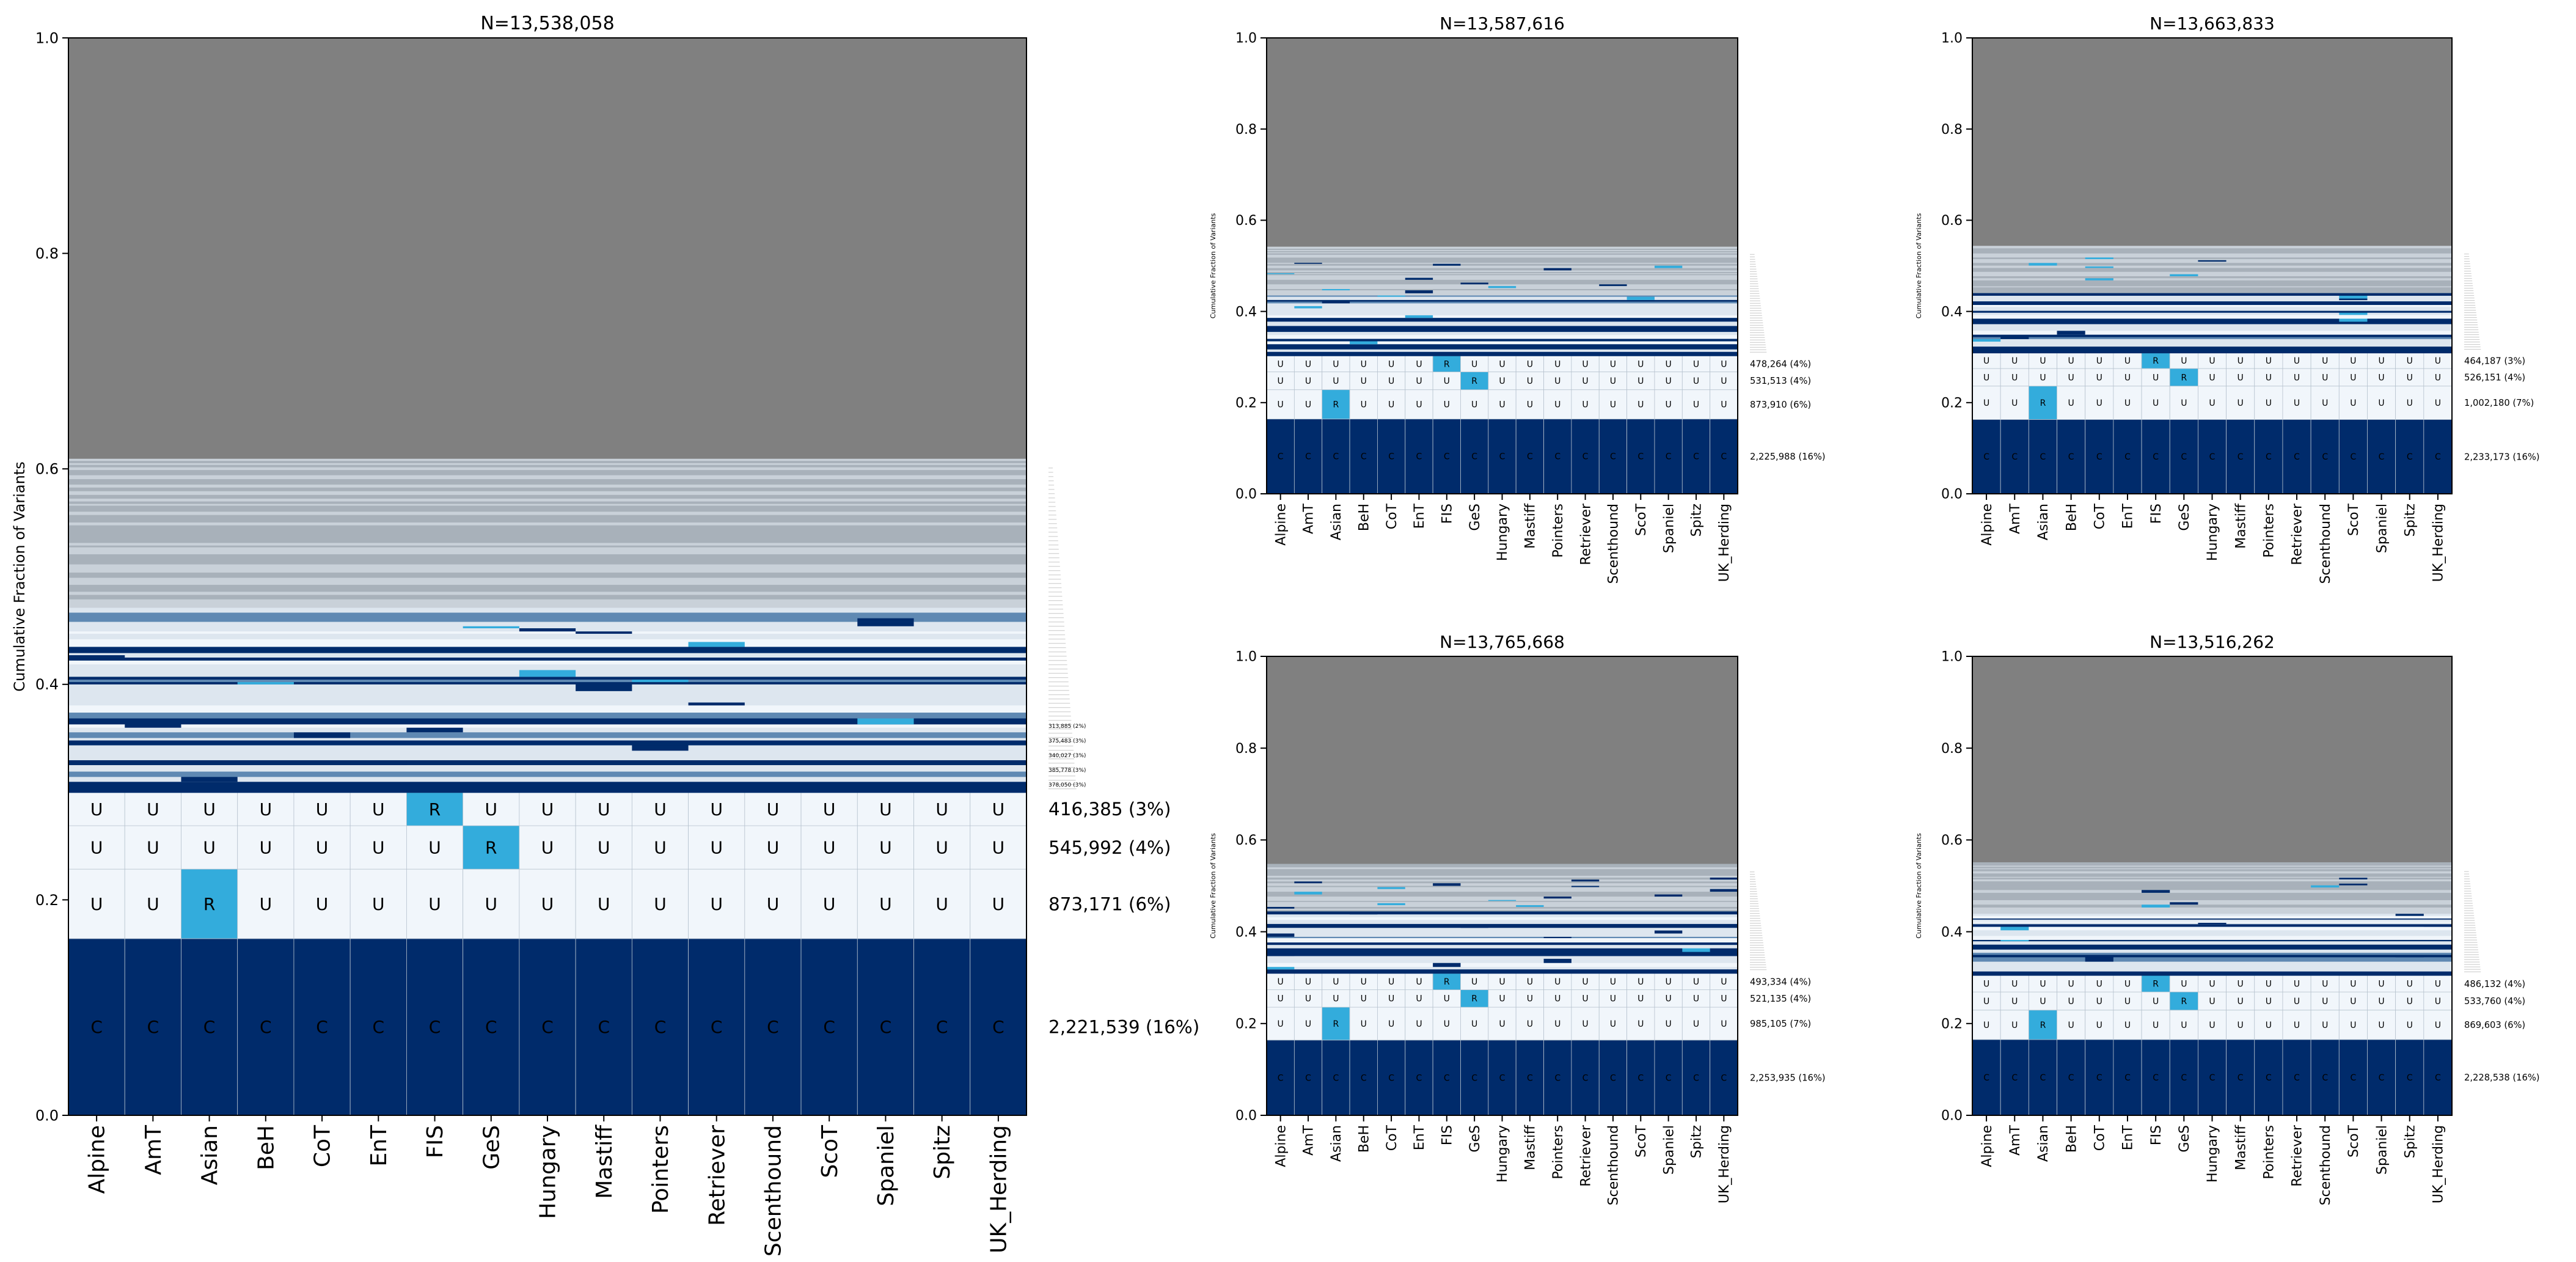 This screenshot has width=2576, height=1262. Describe the element at coordinates (1780, 381) in the screenshot. I see `segment-label: 531,513 (4%)` at that location.